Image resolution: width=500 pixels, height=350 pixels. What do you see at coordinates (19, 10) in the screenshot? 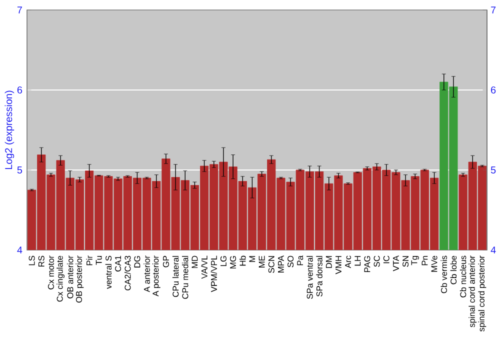
I see `y-tick-label: 7` at bounding box center [19, 10].